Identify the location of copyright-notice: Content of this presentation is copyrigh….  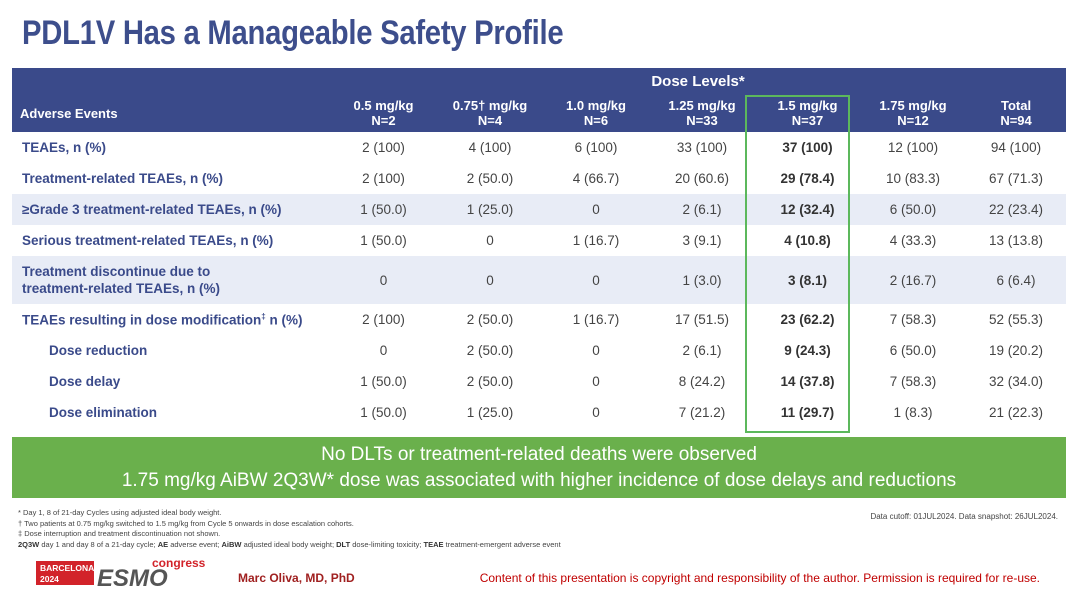
(759, 578).